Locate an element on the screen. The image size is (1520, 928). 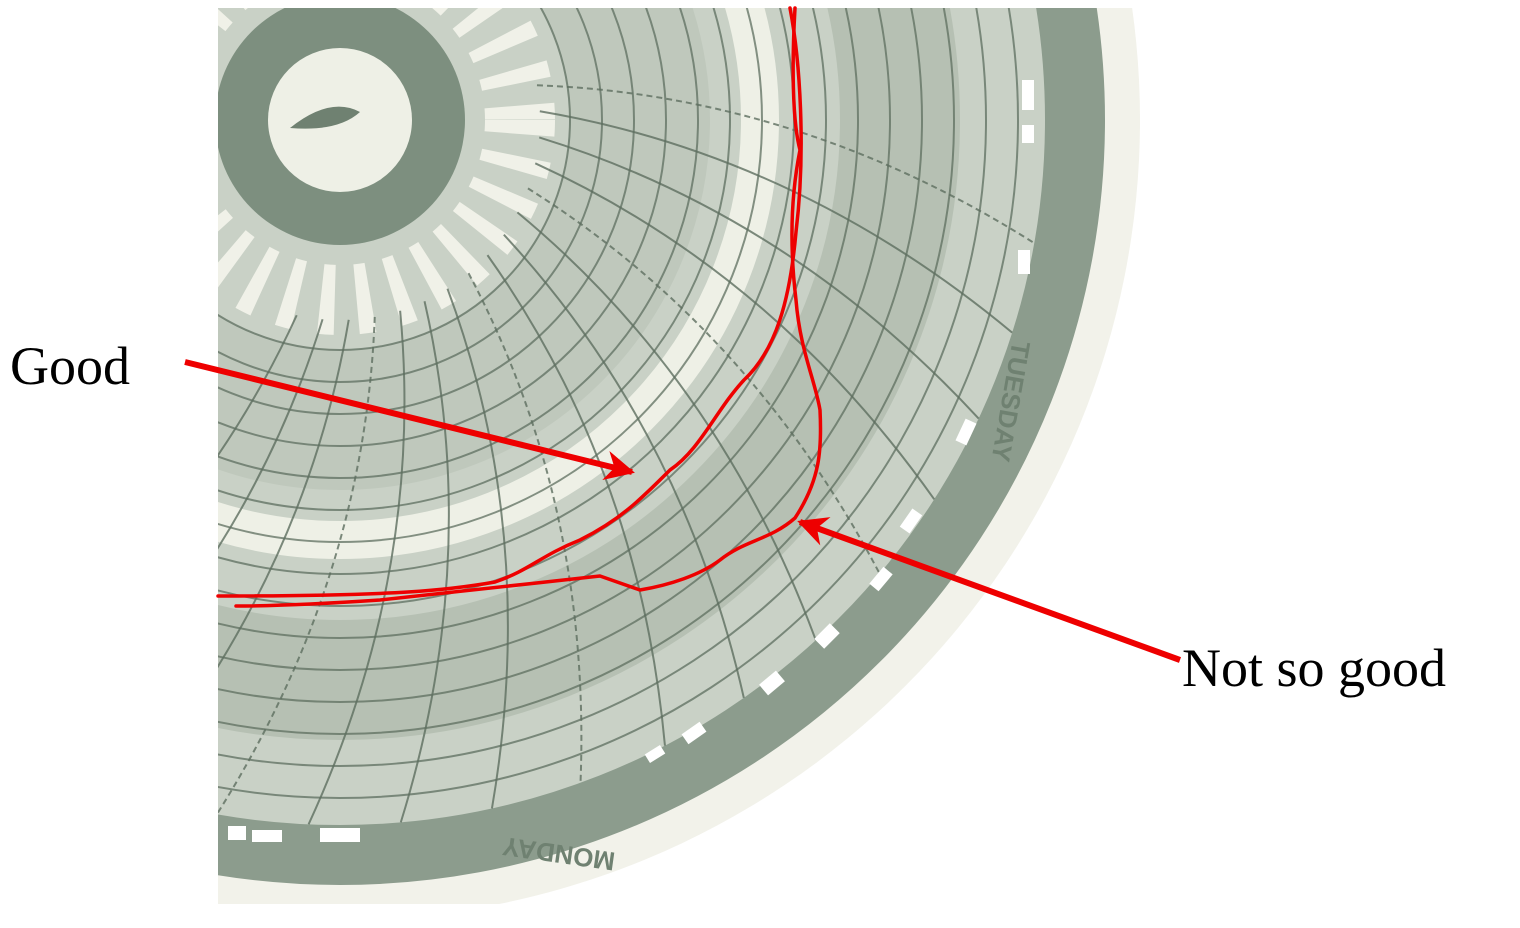
hub-tick-ring is located at coordinates (386, 171).